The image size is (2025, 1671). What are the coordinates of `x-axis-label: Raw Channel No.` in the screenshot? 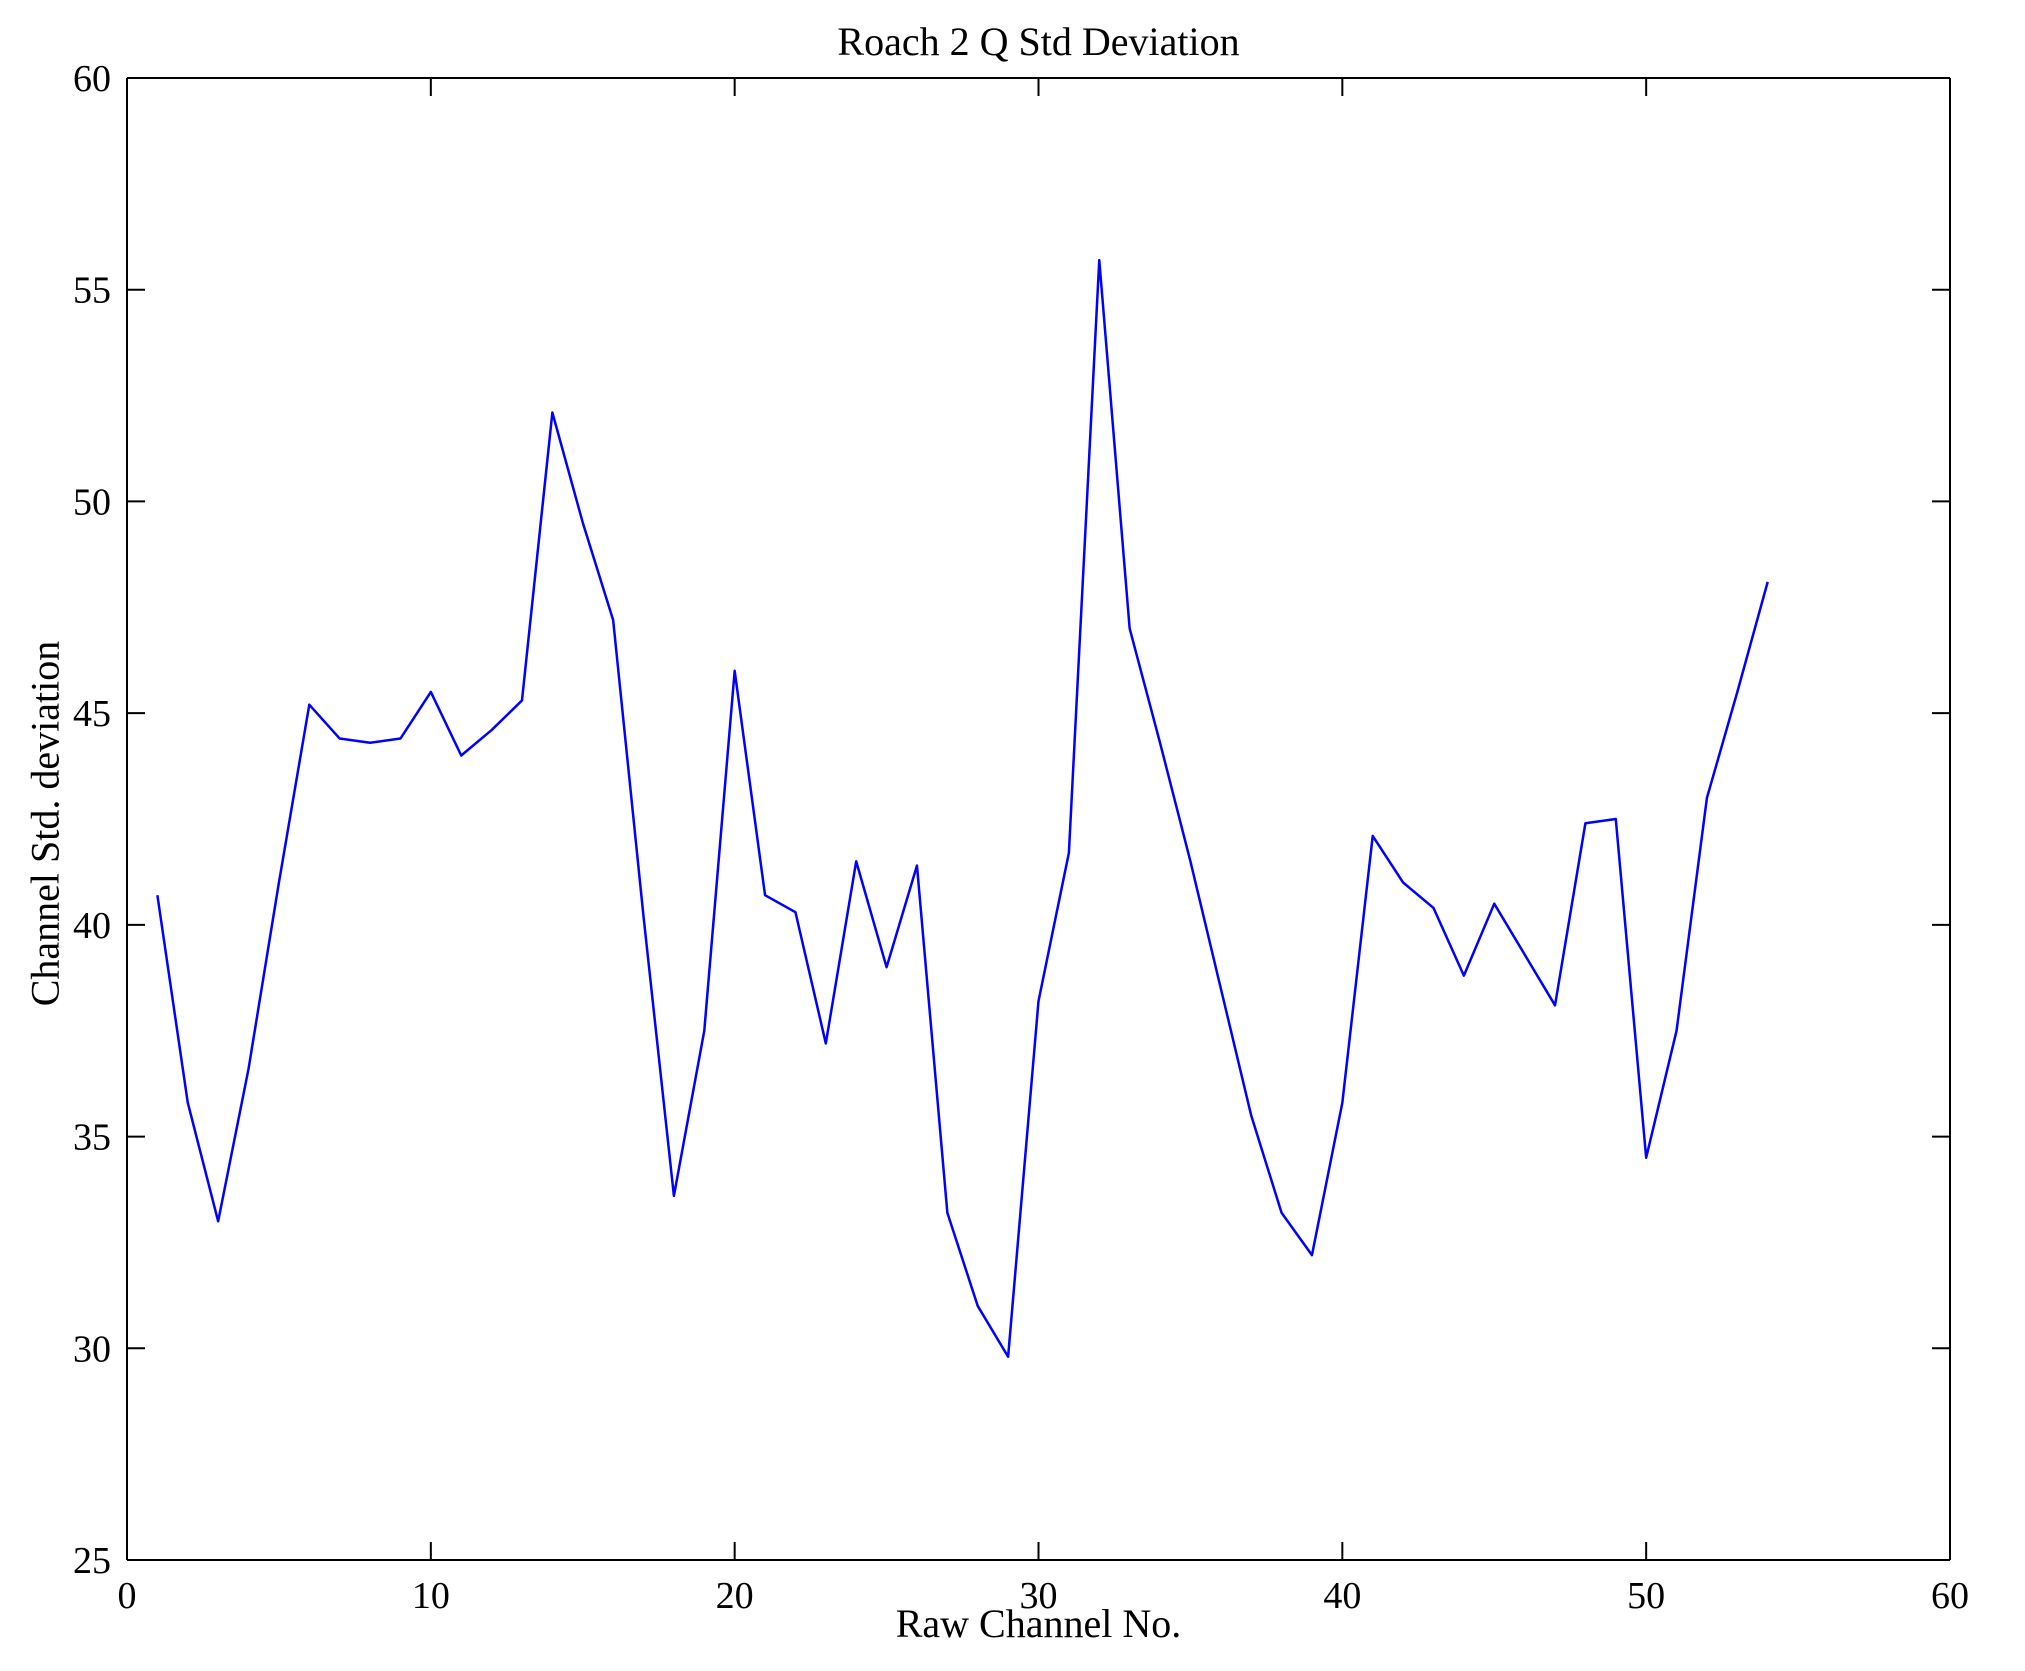 It's located at (1038, 1623).